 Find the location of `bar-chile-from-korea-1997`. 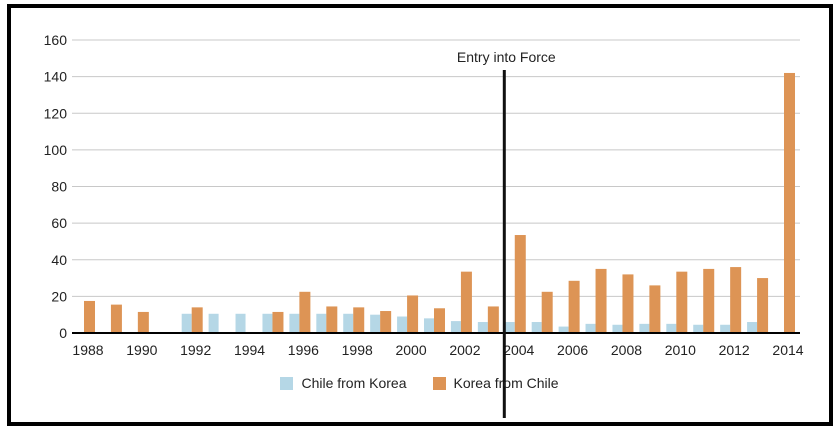

bar-chile-from-korea-1997 is located at coordinates (321, 323).